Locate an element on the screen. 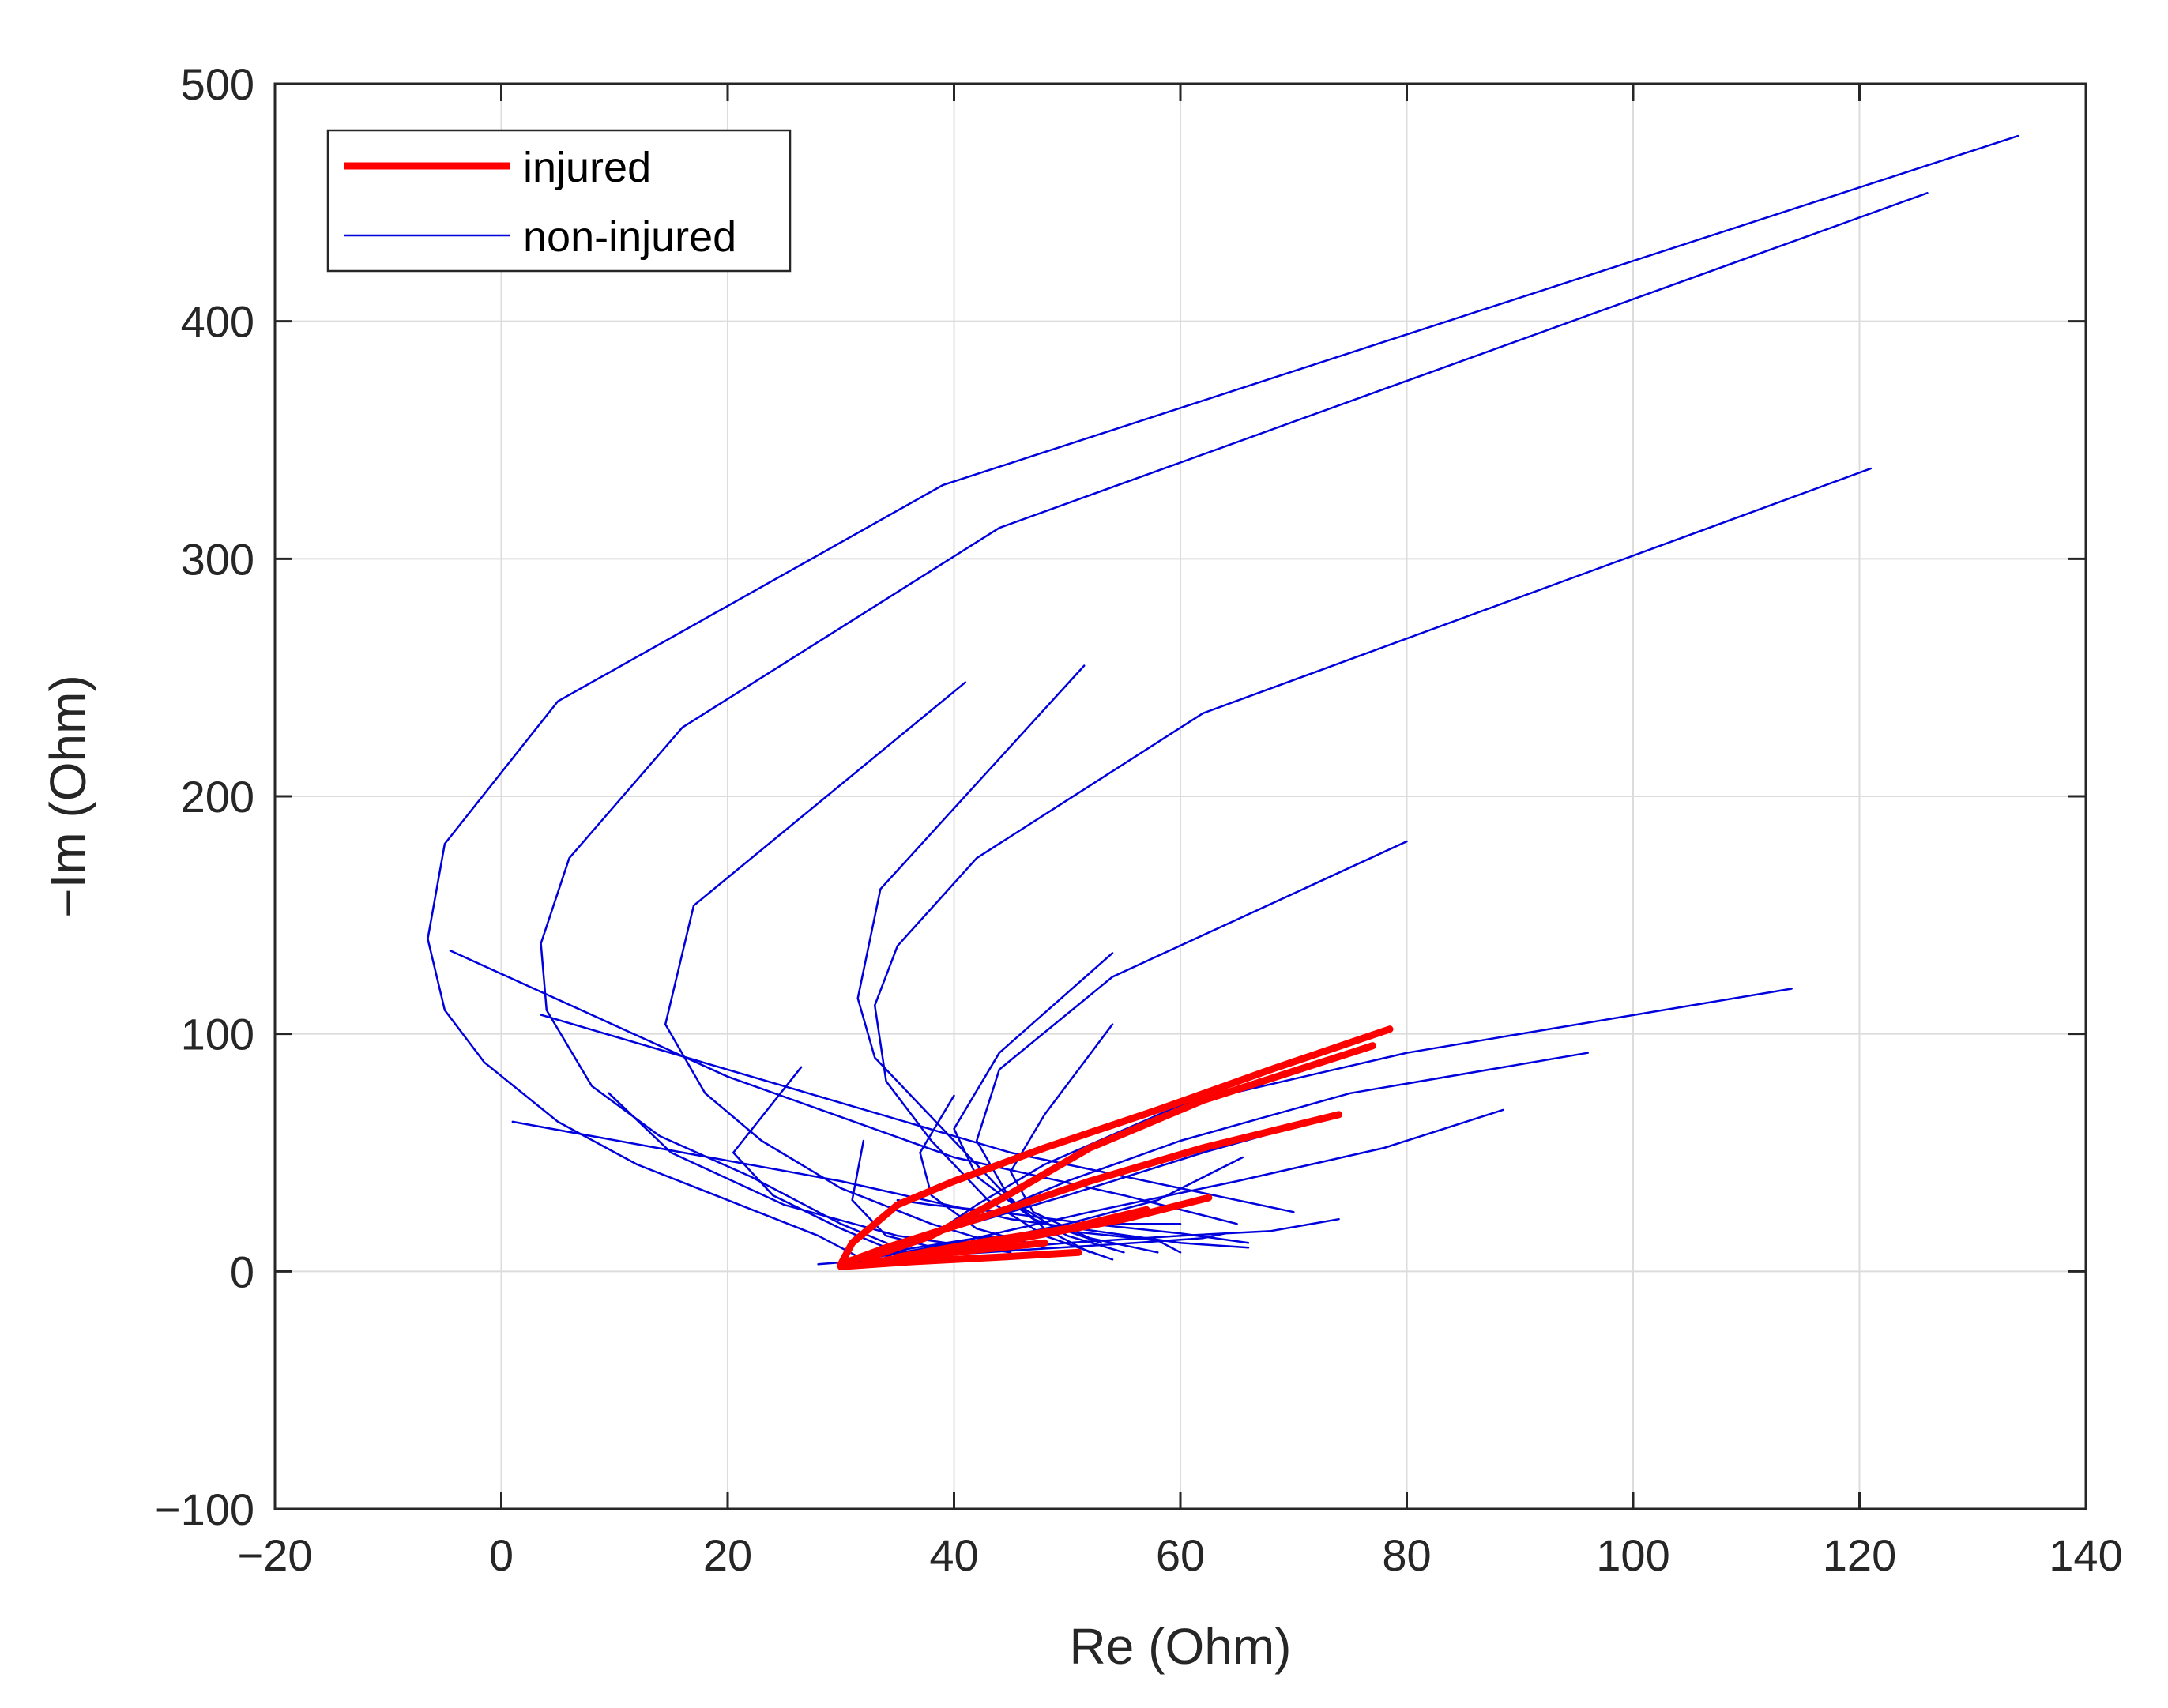  x-tick-label: 0 is located at coordinates (501, 1555).